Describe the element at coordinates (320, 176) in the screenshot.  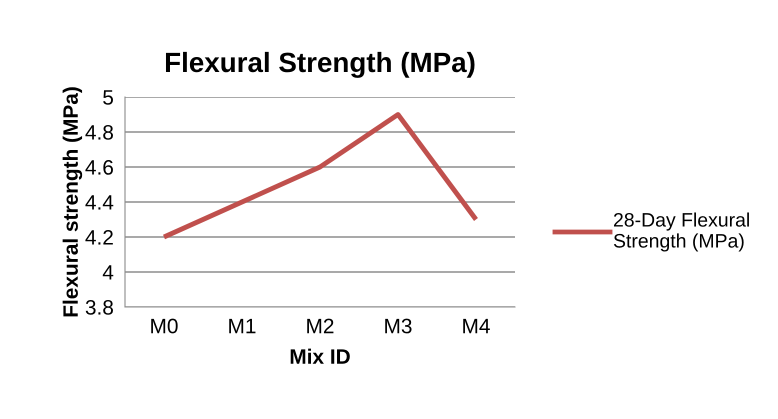
I see `line-series` at that location.